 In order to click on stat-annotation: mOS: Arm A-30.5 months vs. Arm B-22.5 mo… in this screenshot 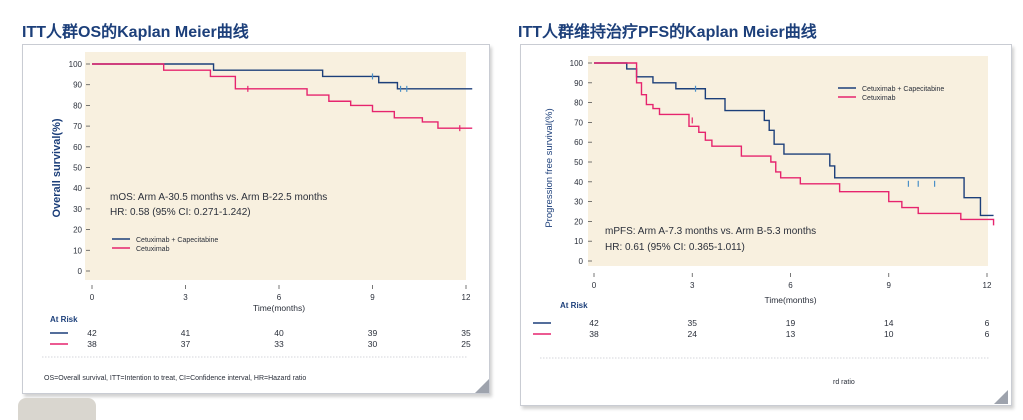, I will do `click(218, 197)`.